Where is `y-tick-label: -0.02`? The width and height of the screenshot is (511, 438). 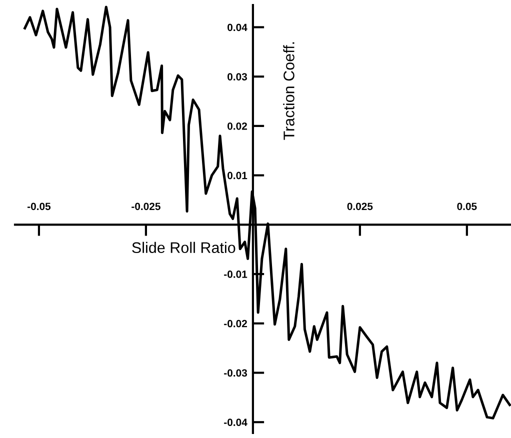
y-tick-label: -0.02 is located at coordinates (235, 324).